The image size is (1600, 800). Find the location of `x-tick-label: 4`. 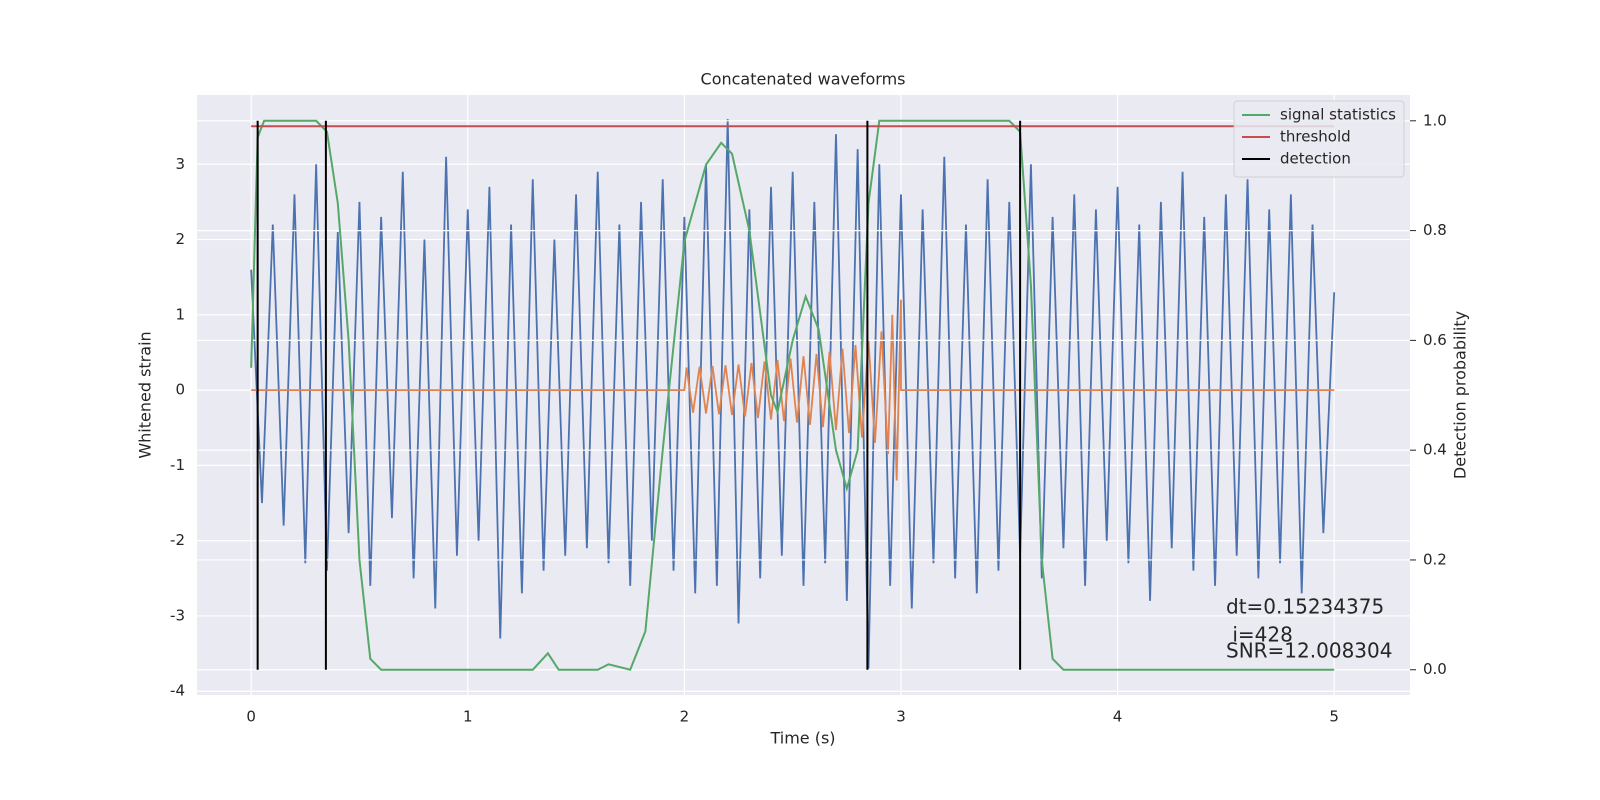

x-tick-label: 4 is located at coordinates (1118, 717).